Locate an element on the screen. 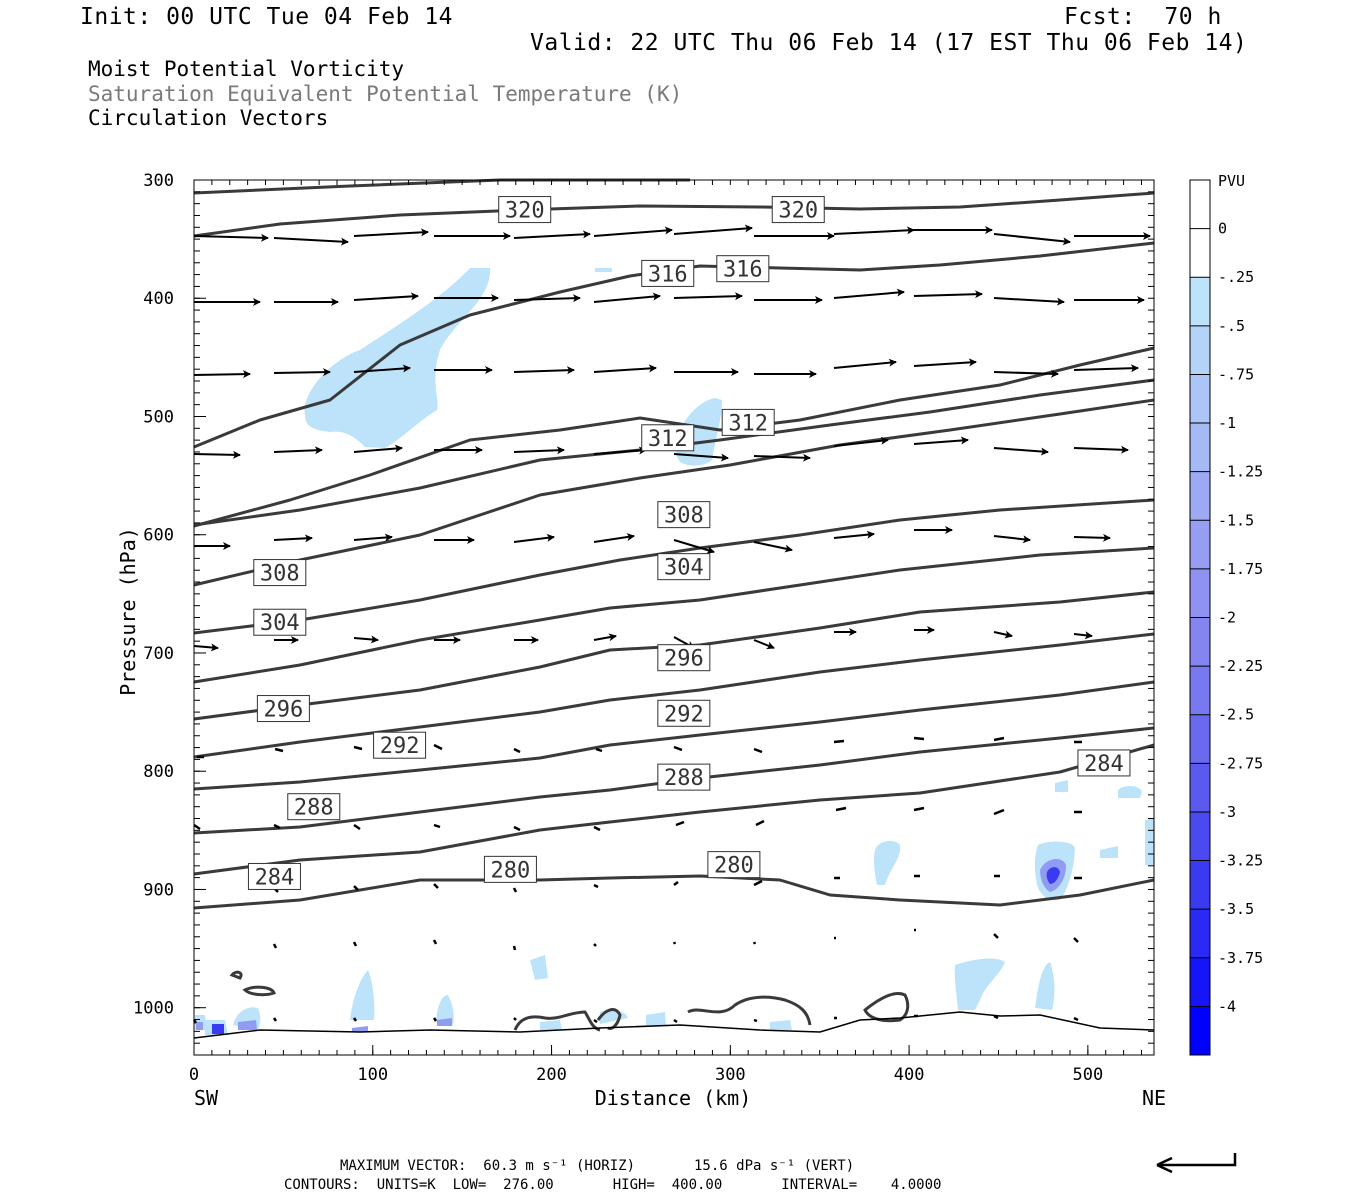 The width and height of the screenshot is (1350, 1200). contour-label: 316 is located at coordinates (668, 273).